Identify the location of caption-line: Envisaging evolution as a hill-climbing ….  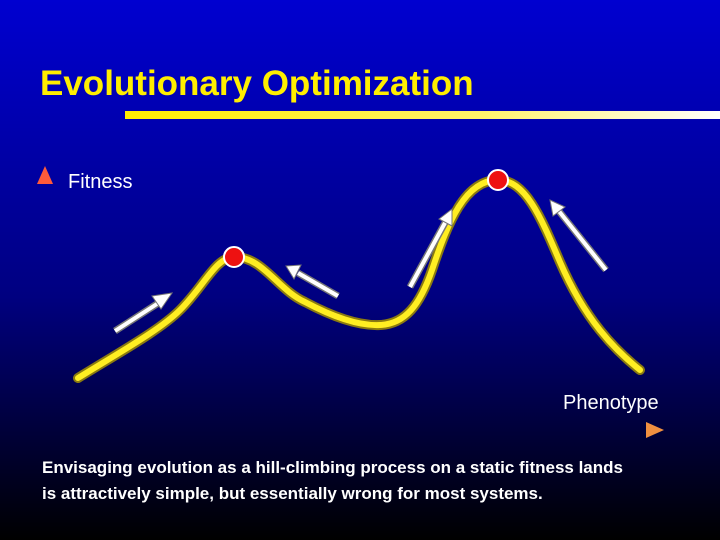
(332, 467).